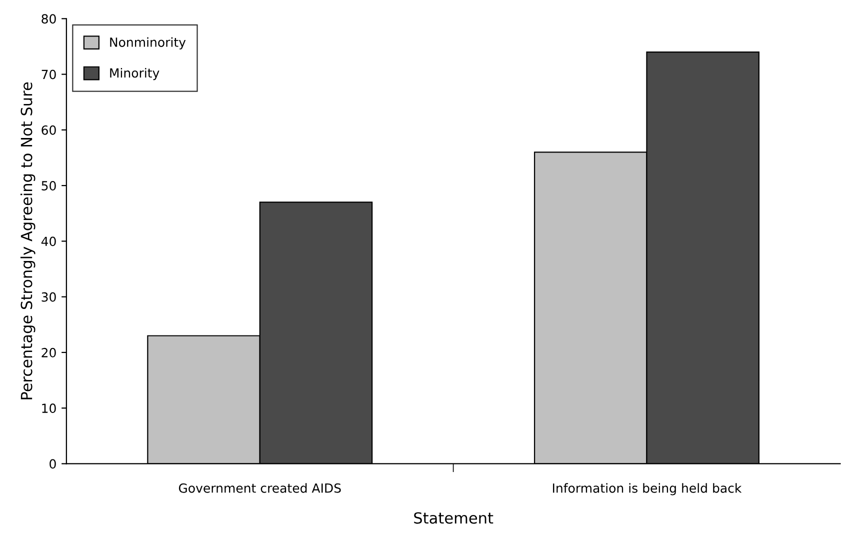  I want to click on y-tick-label: 60, so click(49, 130).